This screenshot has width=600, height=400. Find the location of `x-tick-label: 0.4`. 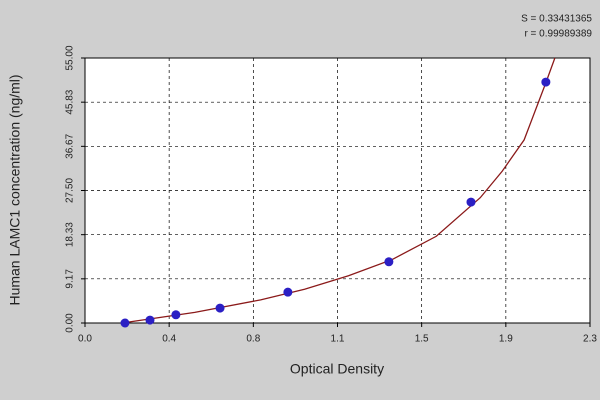

x-tick-label: 0.4 is located at coordinates (169, 339).